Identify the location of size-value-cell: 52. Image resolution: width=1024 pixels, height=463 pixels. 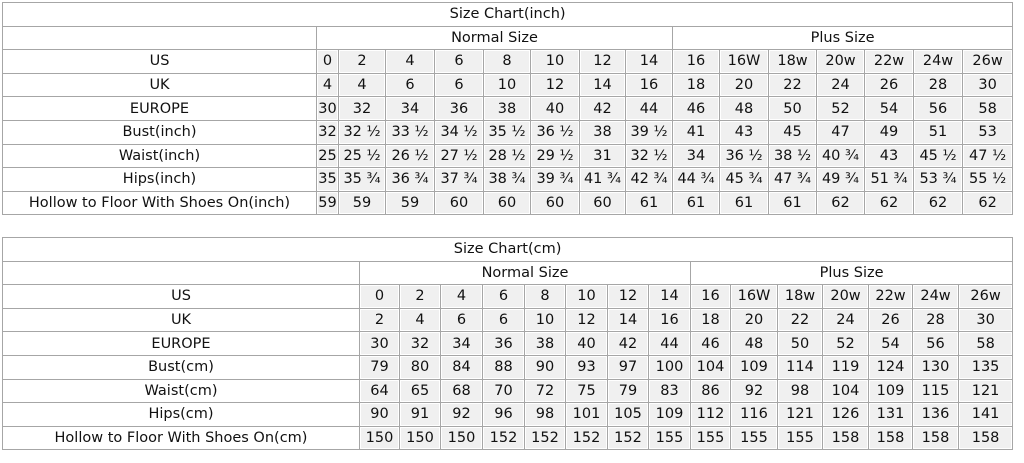
(840, 108).